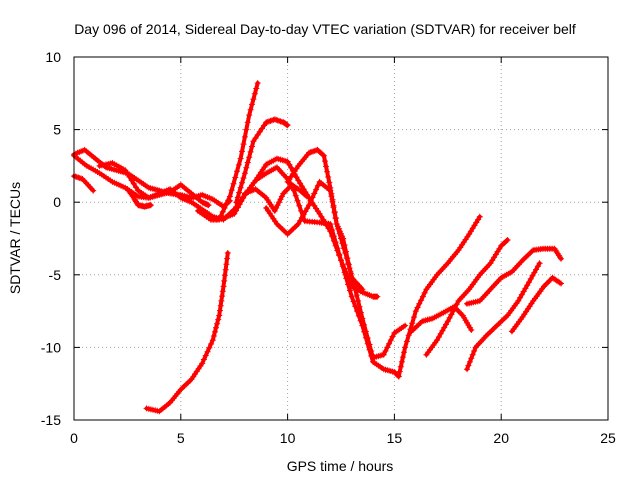 This screenshot has width=640, height=480. What do you see at coordinates (15, 238) in the screenshot?
I see `y-axis-label: SDTVAR / TECUs` at bounding box center [15, 238].